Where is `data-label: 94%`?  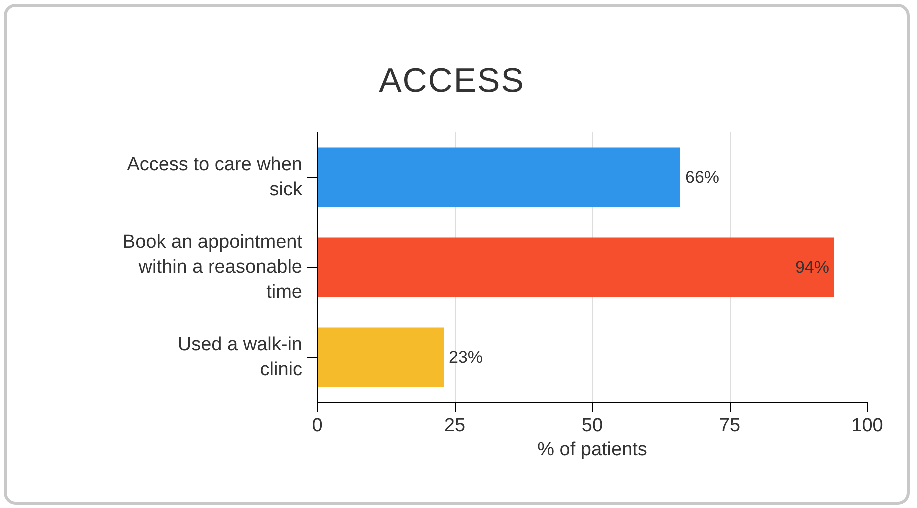
data-label: 94% is located at coordinates (812, 267).